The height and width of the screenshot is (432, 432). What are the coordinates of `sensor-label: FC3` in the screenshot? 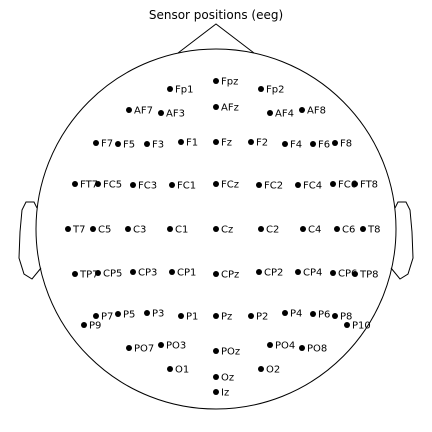 It's located at (147, 186).